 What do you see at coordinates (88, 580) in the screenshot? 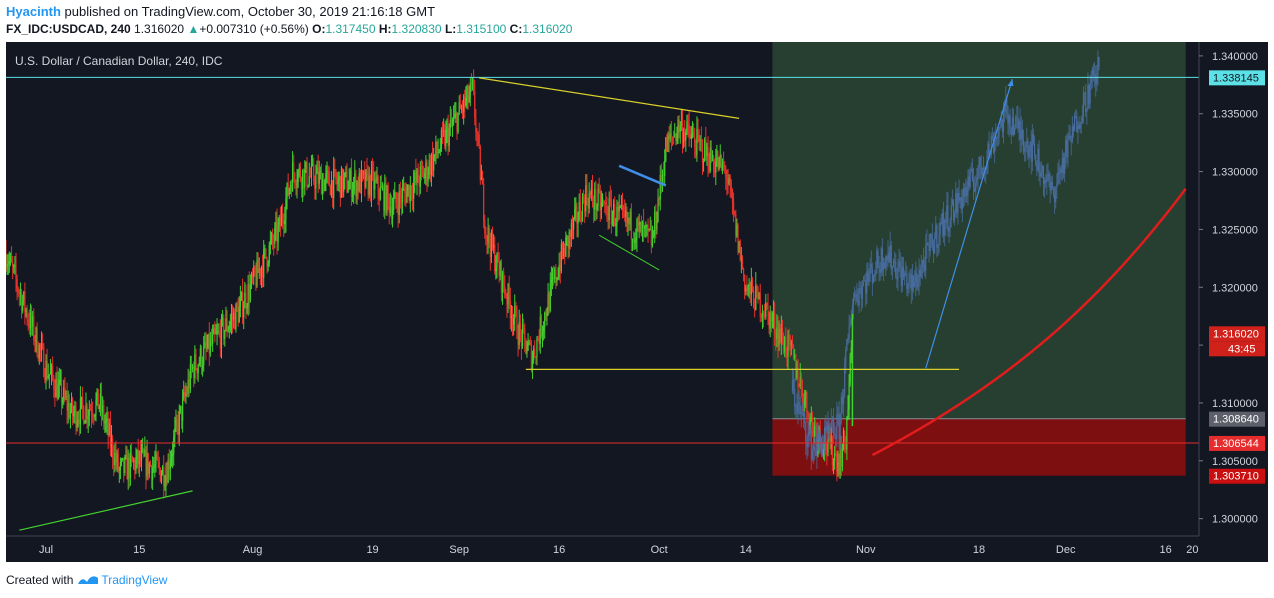
I see `tradingview-logo-icon` at bounding box center [88, 580].